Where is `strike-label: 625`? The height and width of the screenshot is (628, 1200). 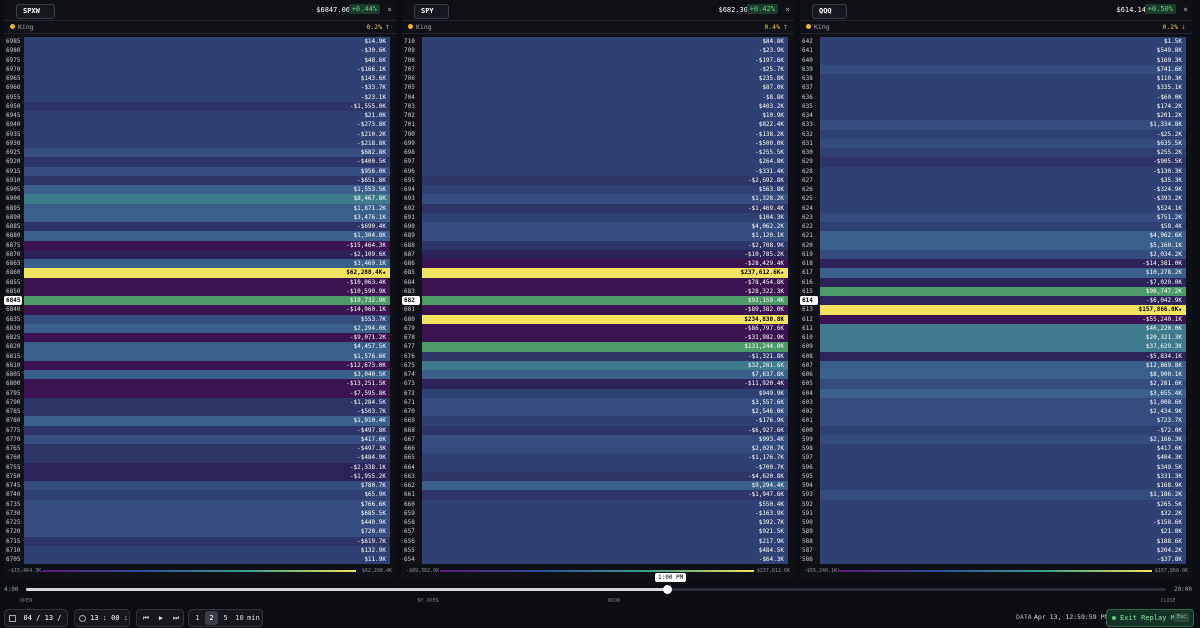 strike-label: 625 is located at coordinates (811, 199).